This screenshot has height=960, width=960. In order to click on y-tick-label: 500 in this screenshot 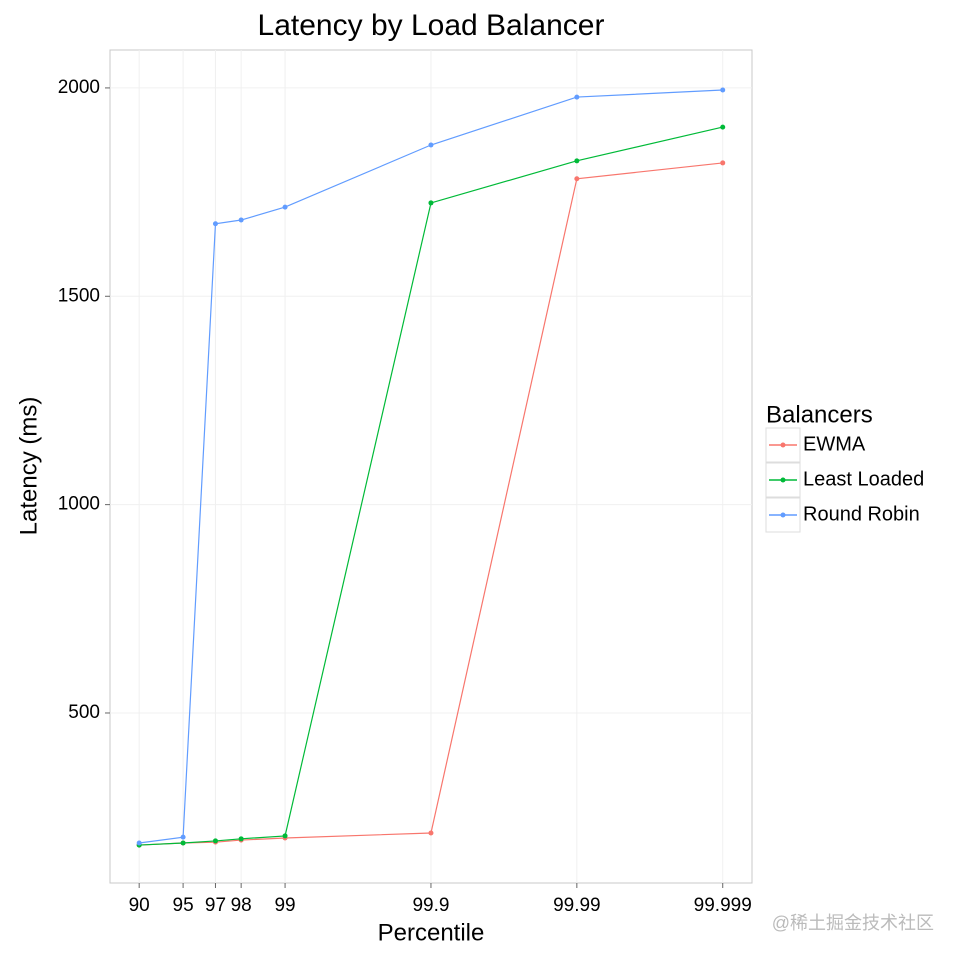, I will do `click(84, 712)`.